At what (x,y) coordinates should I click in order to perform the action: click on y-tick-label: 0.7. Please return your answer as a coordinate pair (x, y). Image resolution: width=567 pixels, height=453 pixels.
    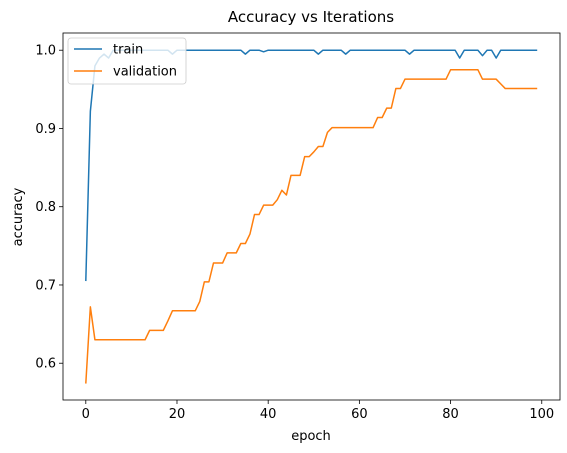
    Looking at the image, I should click on (45, 285).